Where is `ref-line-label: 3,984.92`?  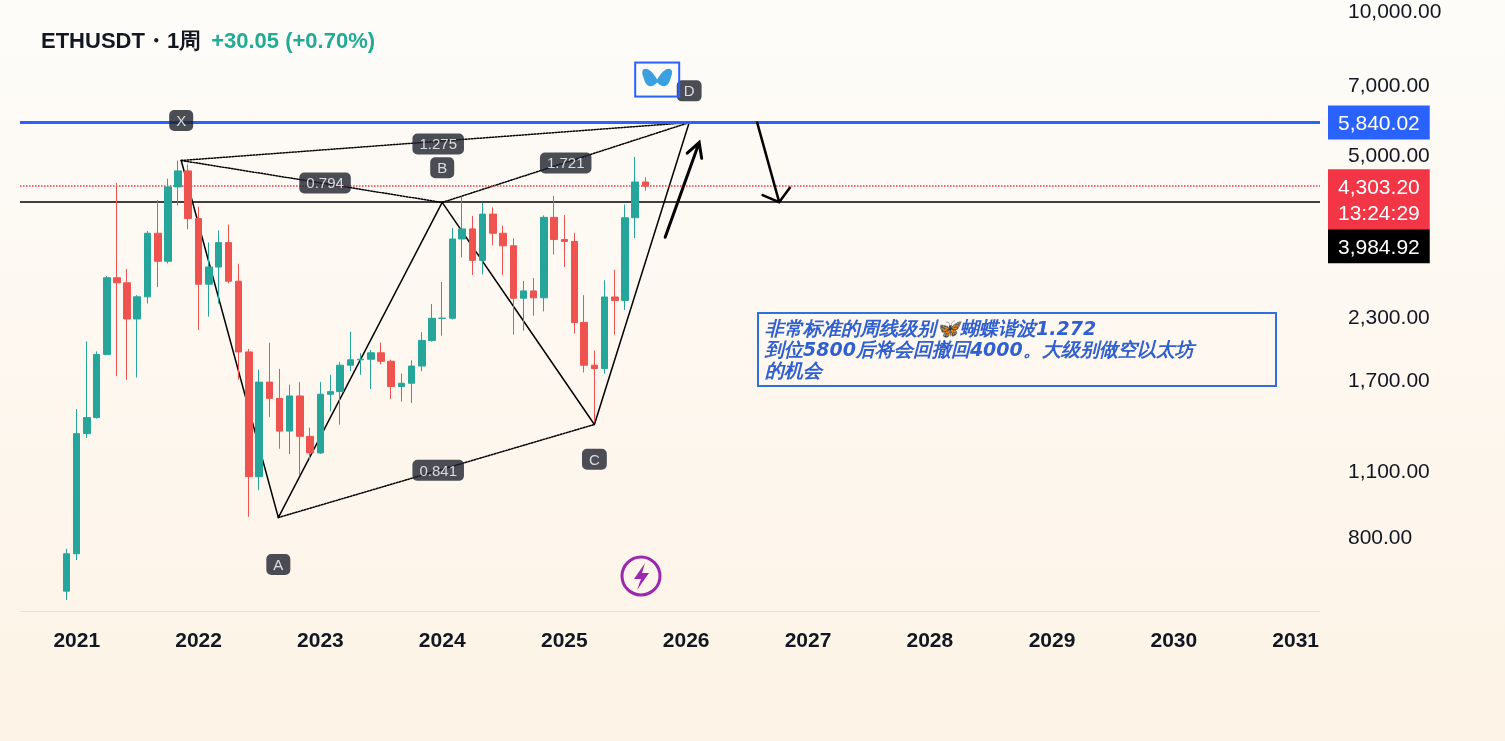 ref-line-label: 3,984.92 is located at coordinates (1379, 246).